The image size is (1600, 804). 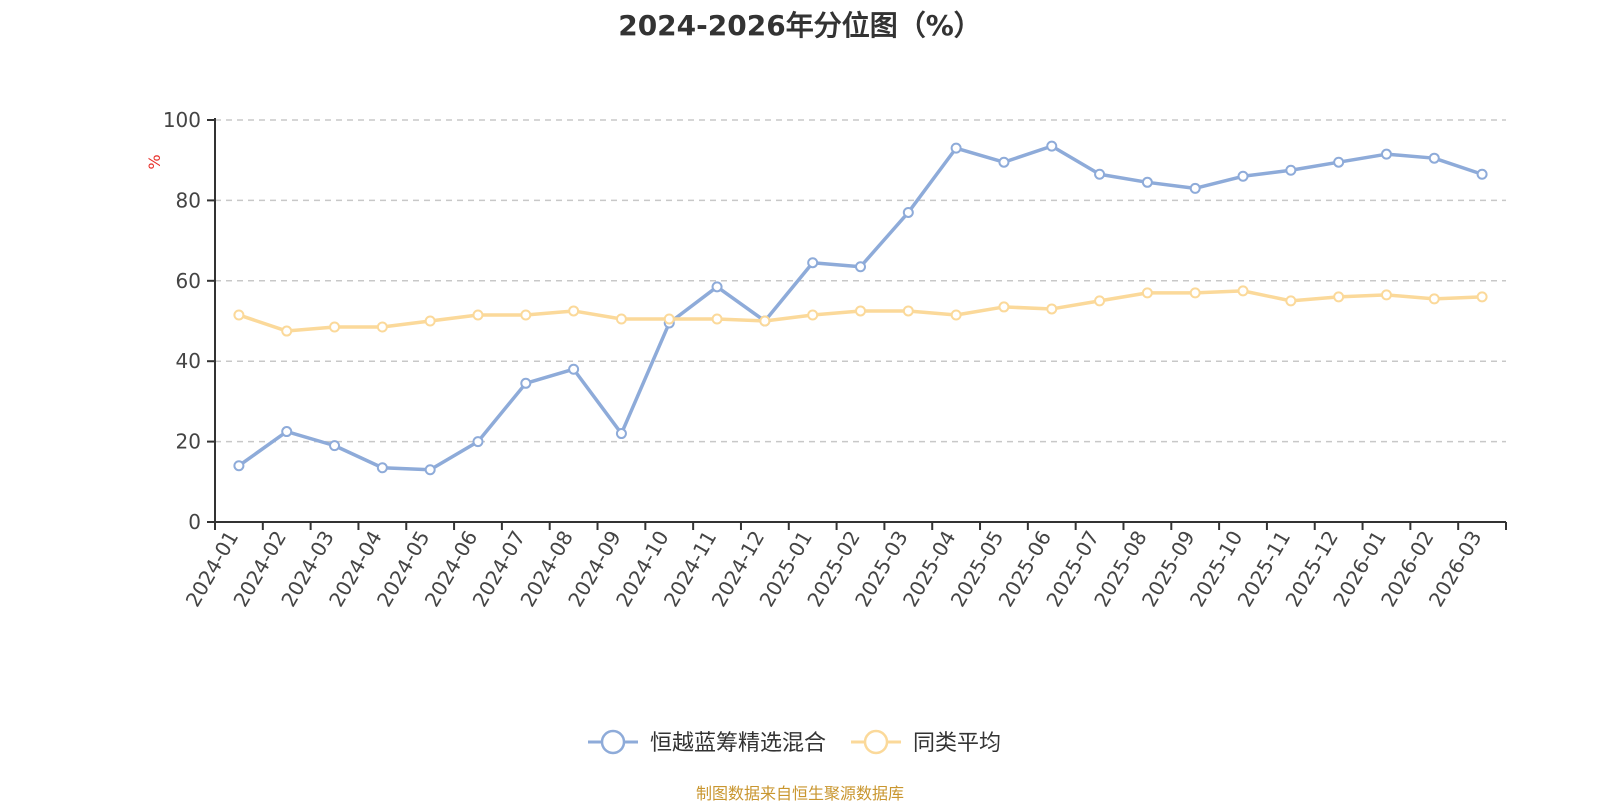 I want to click on chart-title: 2024-2026年分位图（%）, so click(x=800, y=25).